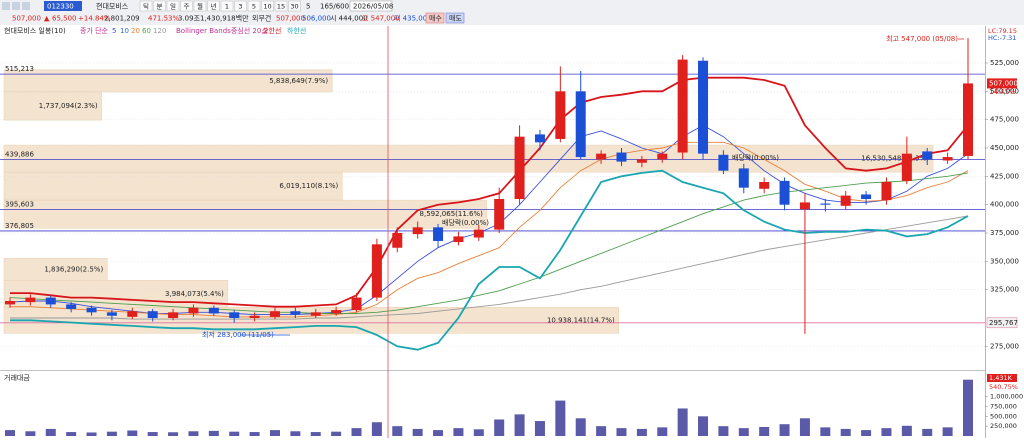  Describe the element at coordinates (452, 214) in the screenshot. I see `volume-profile-label: 8,592,065(11.6%)` at that location.